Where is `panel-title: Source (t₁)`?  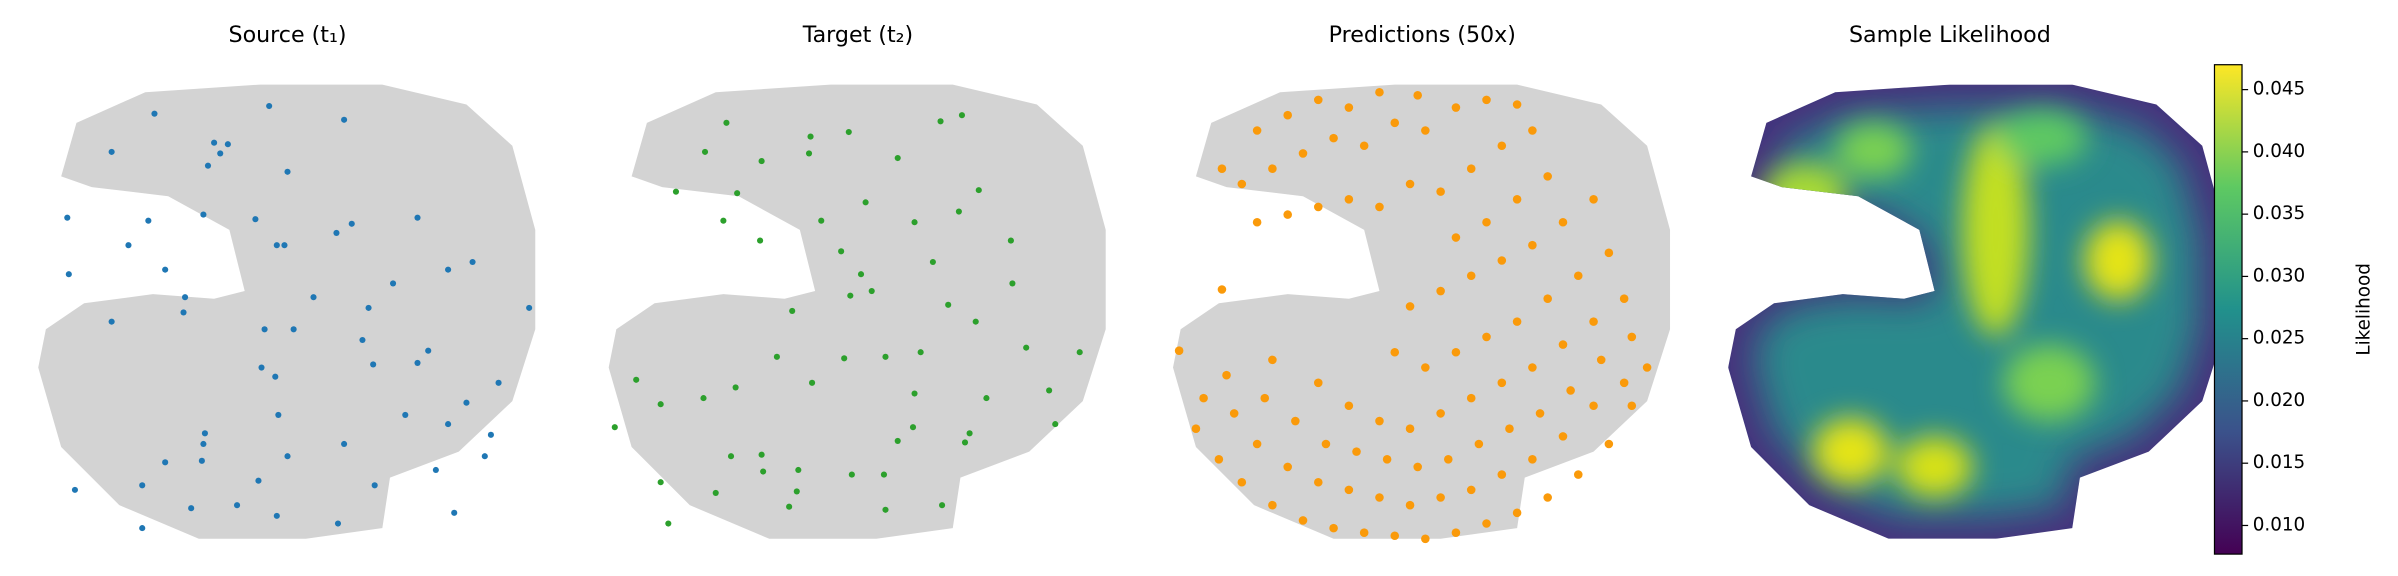 panel-title: Source (t₁) is located at coordinates (288, 35).